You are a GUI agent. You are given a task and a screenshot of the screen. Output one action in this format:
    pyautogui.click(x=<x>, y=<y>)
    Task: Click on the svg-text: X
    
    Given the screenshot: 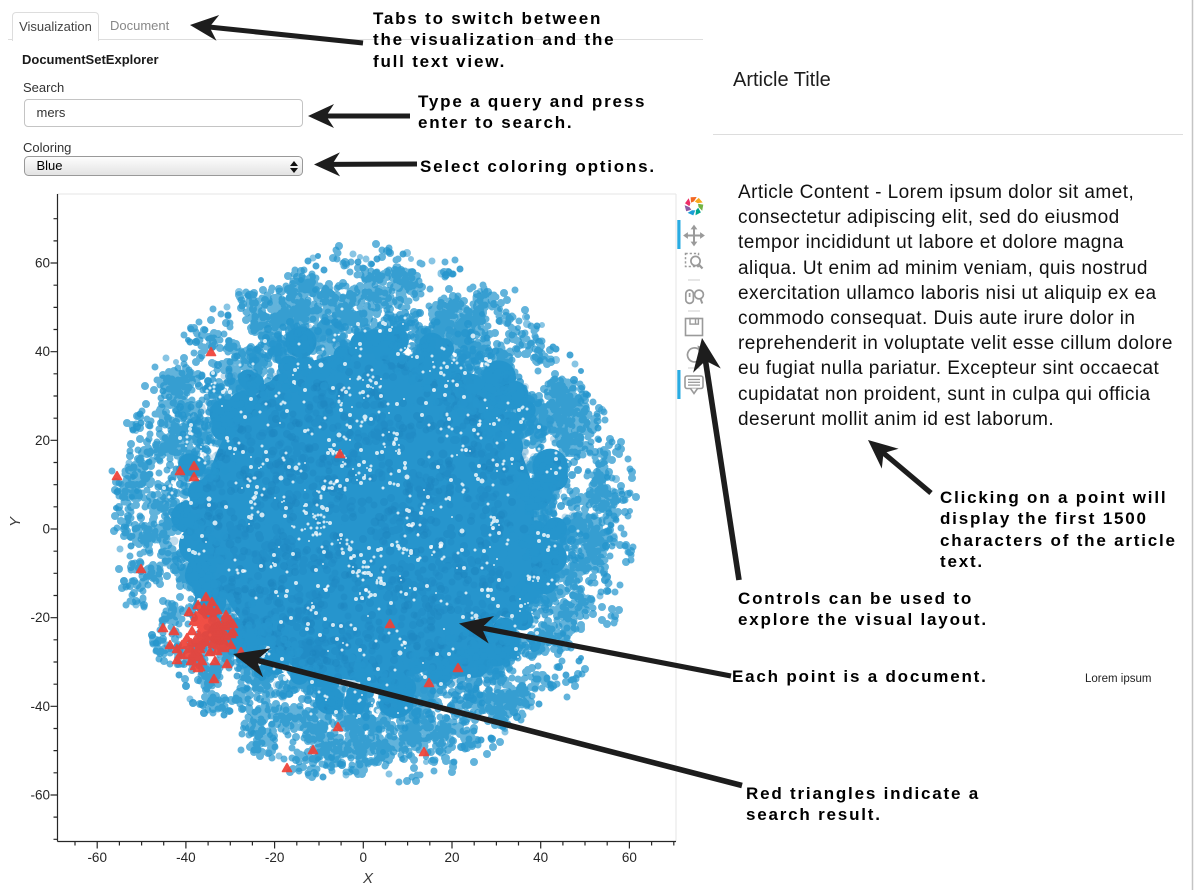 What is the action you would take?
    pyautogui.click(x=368, y=878)
    